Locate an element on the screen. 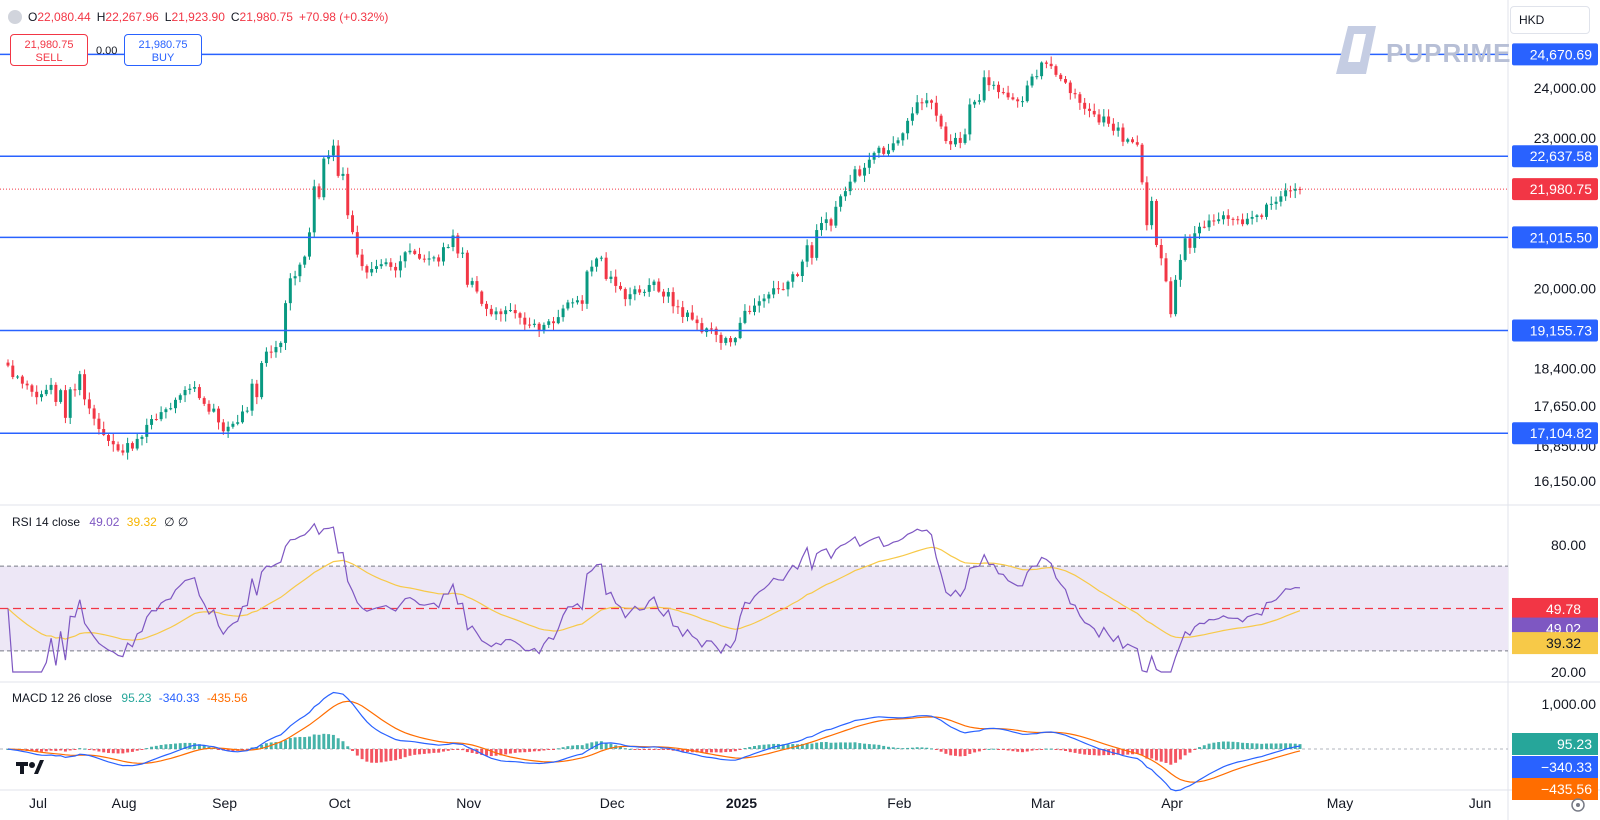  time-axis-label: Dec is located at coordinates (612, 803).